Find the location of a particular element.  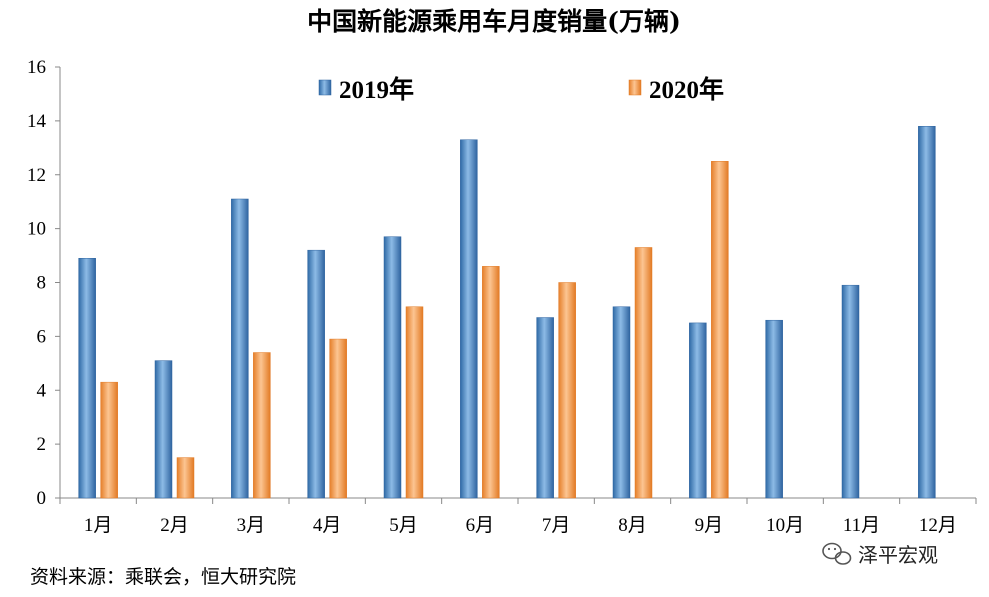

legend-swatch-2020 is located at coordinates (635, 87).